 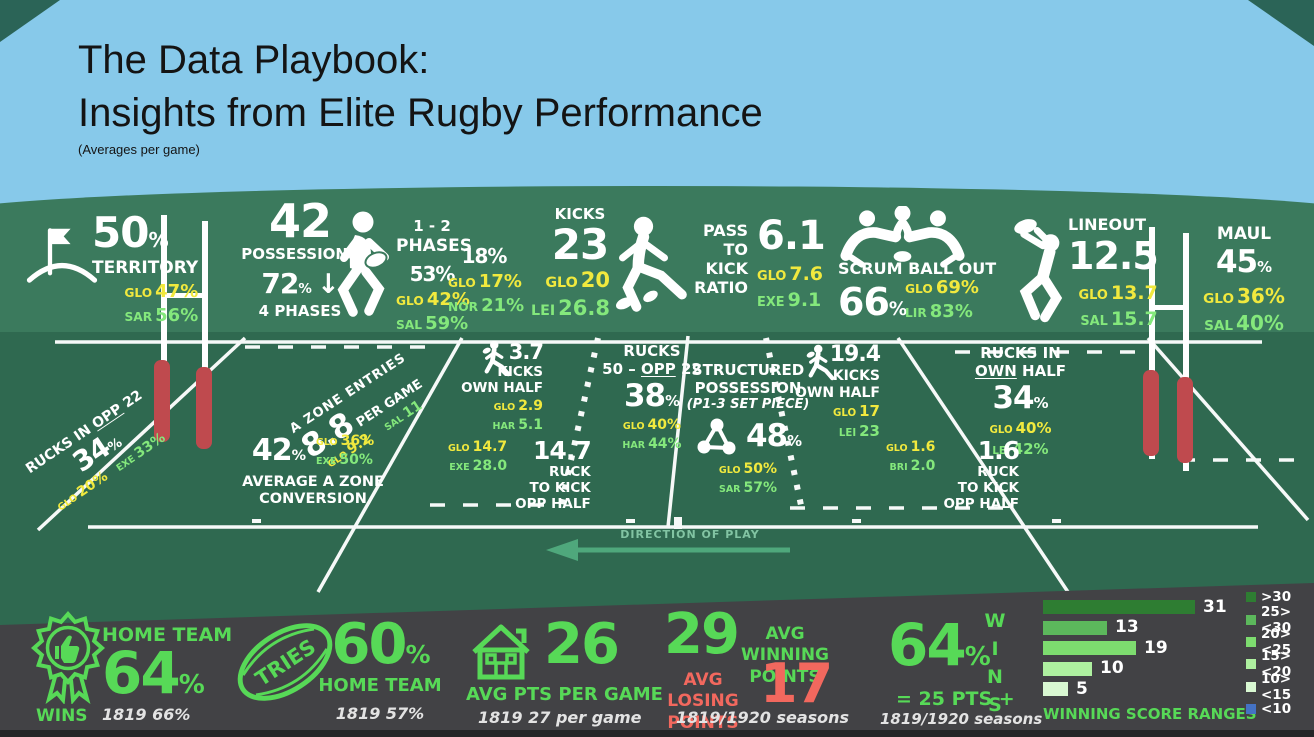 I want to click on flag-icon, so click(x=62, y=255).